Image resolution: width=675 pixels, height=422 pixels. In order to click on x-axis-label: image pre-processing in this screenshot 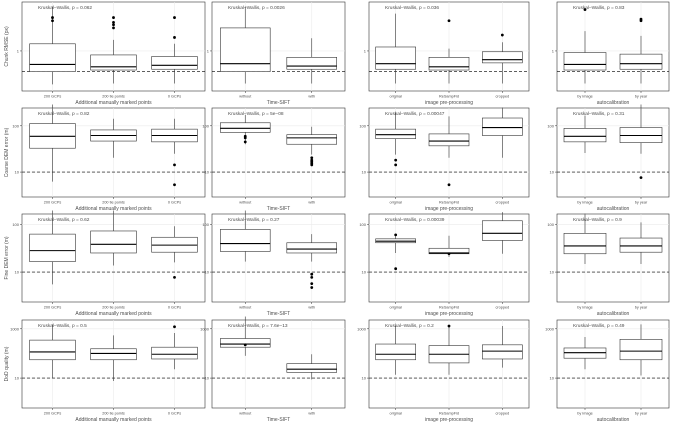, I will do `click(449, 314)`.